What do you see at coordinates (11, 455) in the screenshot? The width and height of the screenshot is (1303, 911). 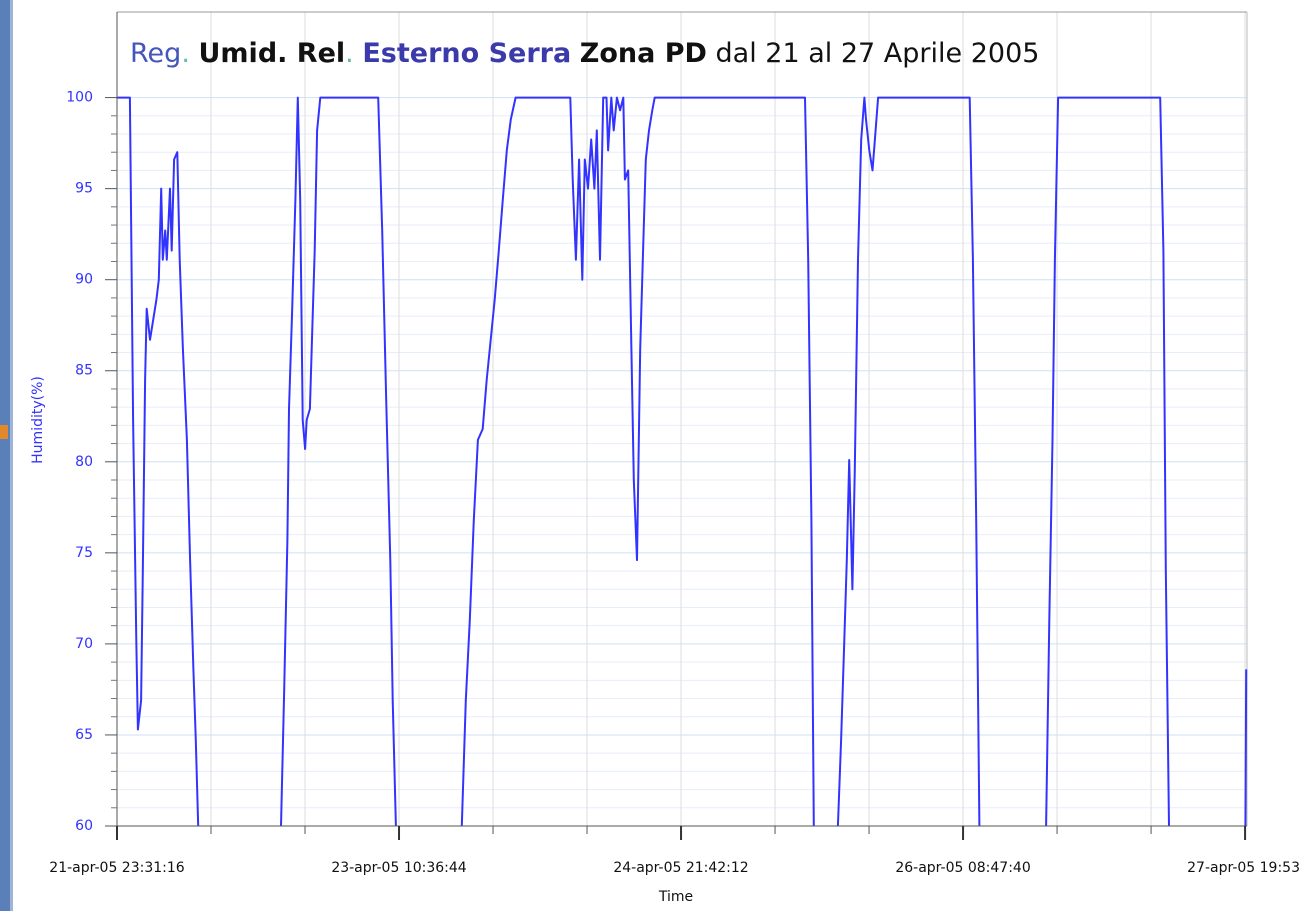 I see `window-border-inner` at bounding box center [11, 455].